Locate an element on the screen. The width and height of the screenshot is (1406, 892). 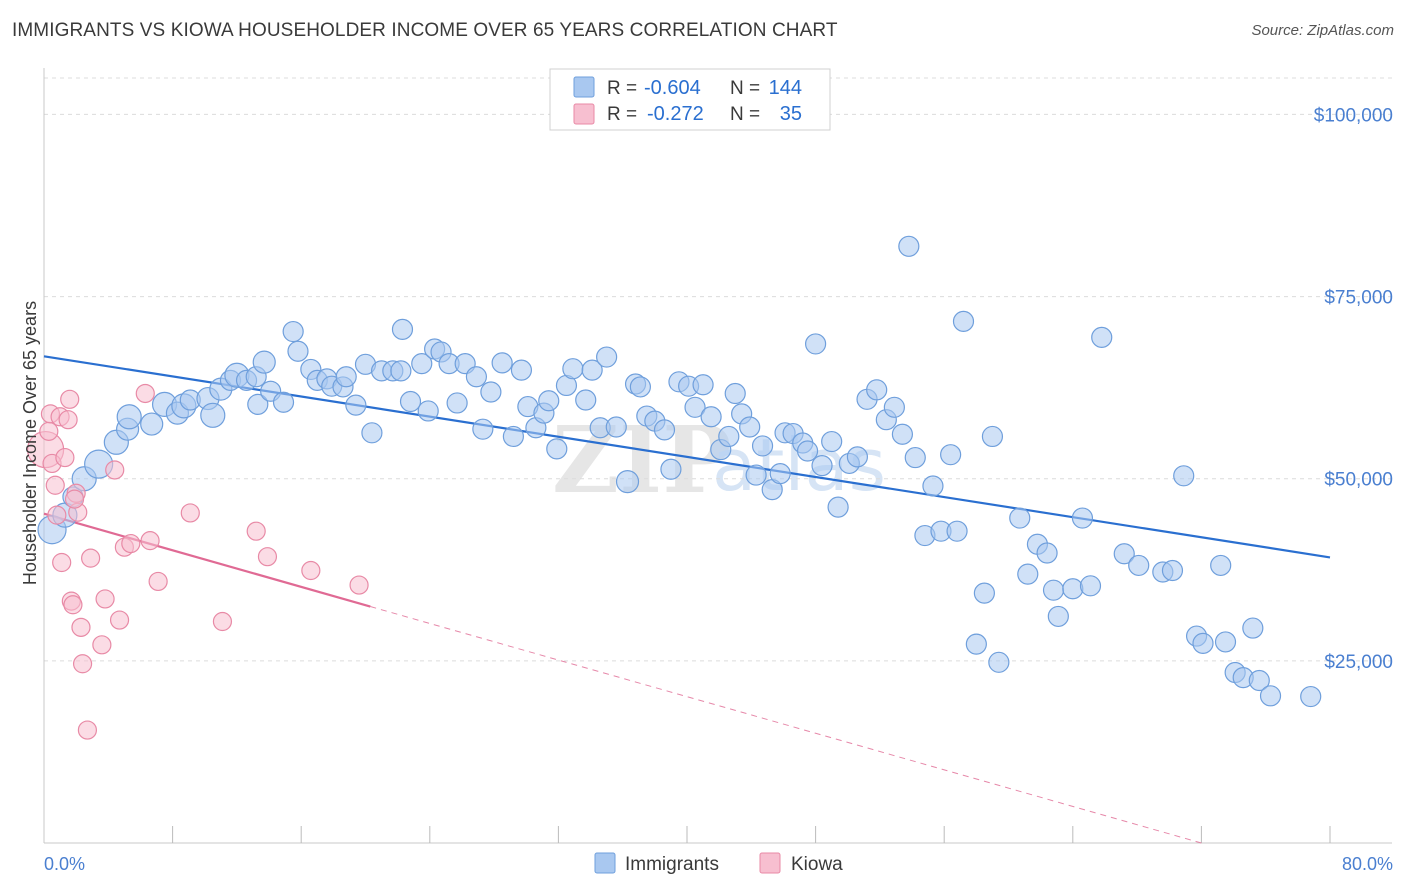
legend-n-value-kiowa: 35 is located at coordinates (791, 114).